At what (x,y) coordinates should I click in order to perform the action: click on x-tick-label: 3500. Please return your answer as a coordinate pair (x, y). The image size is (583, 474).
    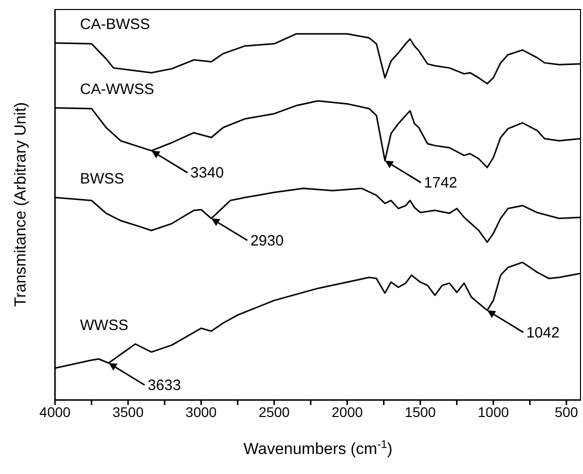
    Looking at the image, I should click on (128, 412).